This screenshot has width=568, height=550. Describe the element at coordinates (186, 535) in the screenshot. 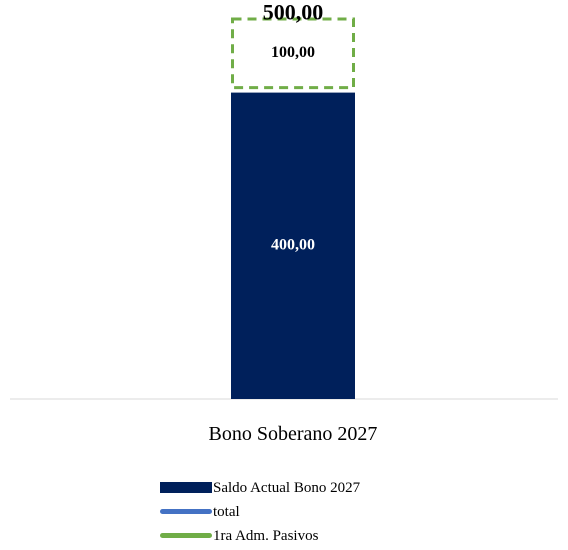

I see `legend-swatch-adm-pasivos` at that location.